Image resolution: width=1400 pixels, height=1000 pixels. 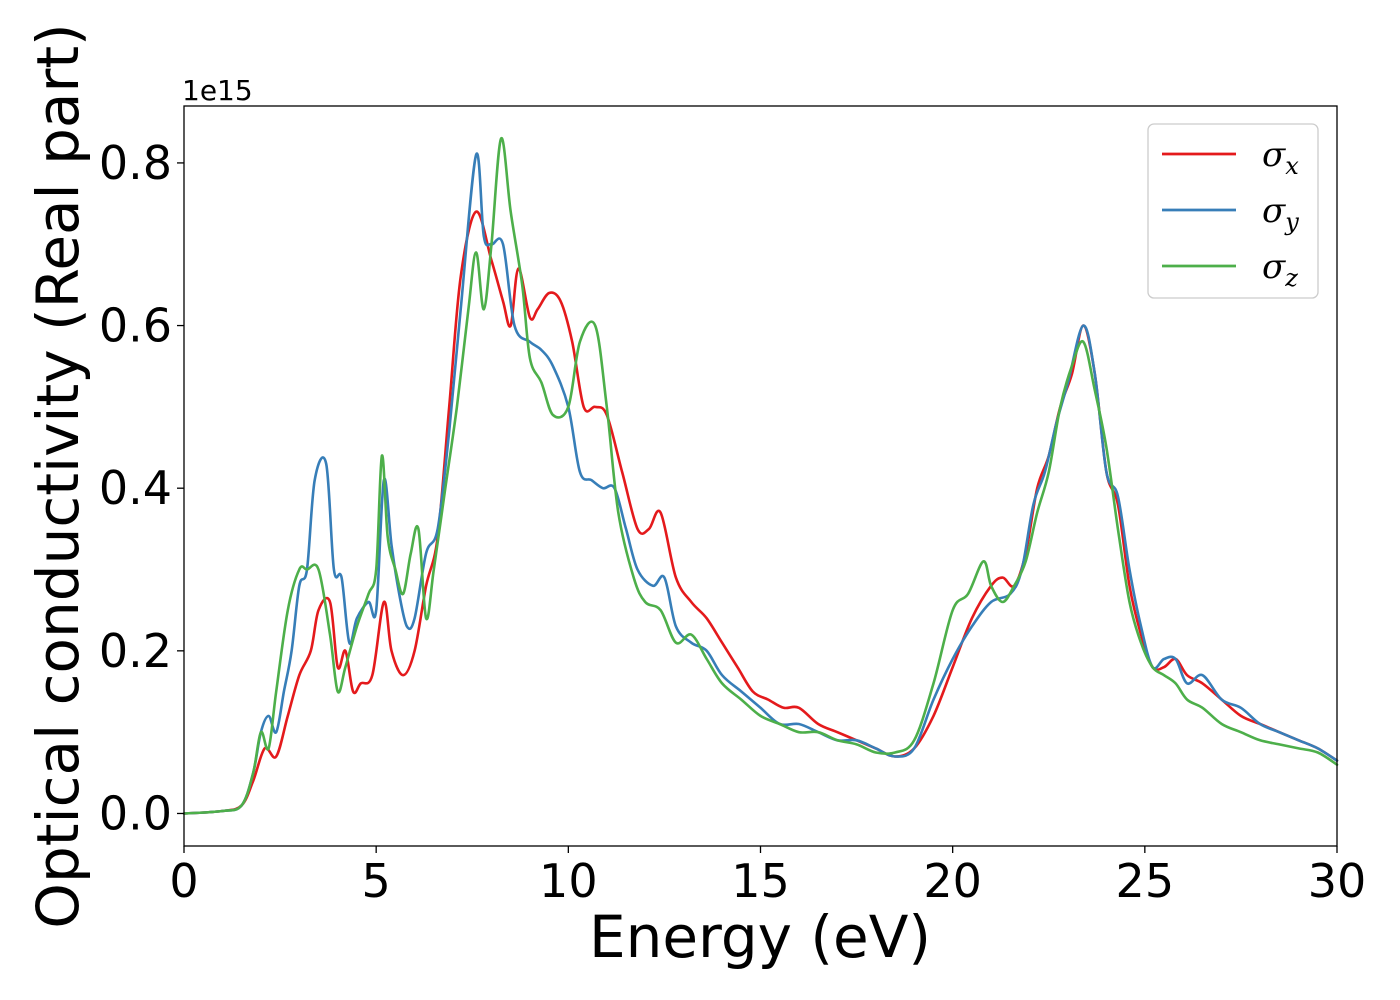 What do you see at coordinates (760, 881) in the screenshot?
I see `x-tick-label: 15` at bounding box center [760, 881].